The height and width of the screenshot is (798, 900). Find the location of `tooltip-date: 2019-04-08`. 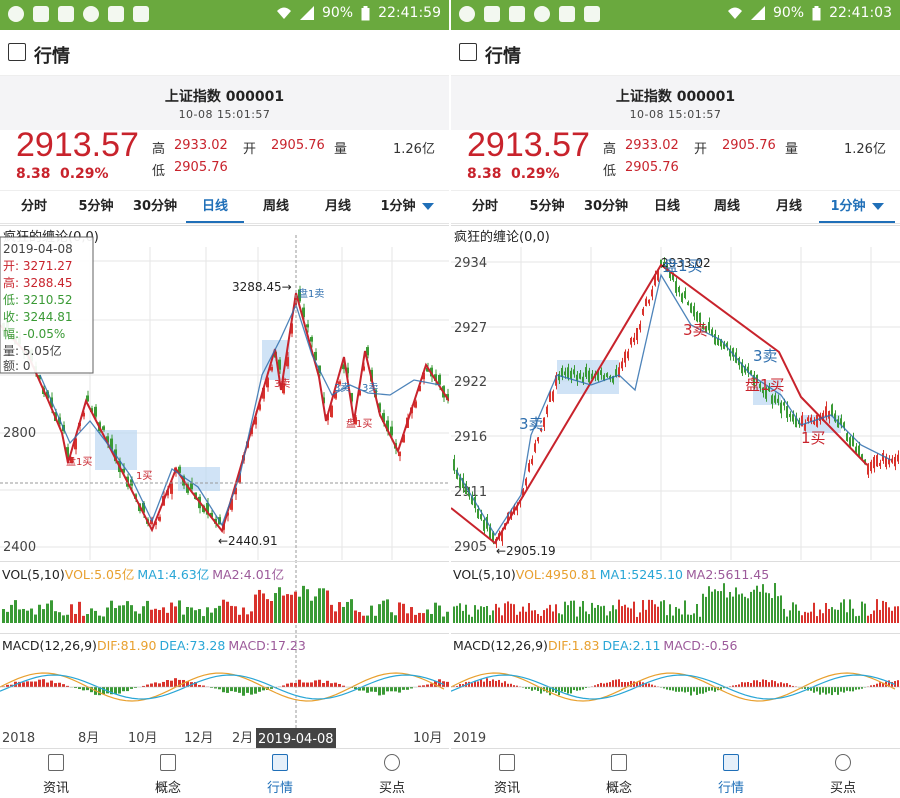

tooltip-date: 2019-04-08 is located at coordinates (38, 249).